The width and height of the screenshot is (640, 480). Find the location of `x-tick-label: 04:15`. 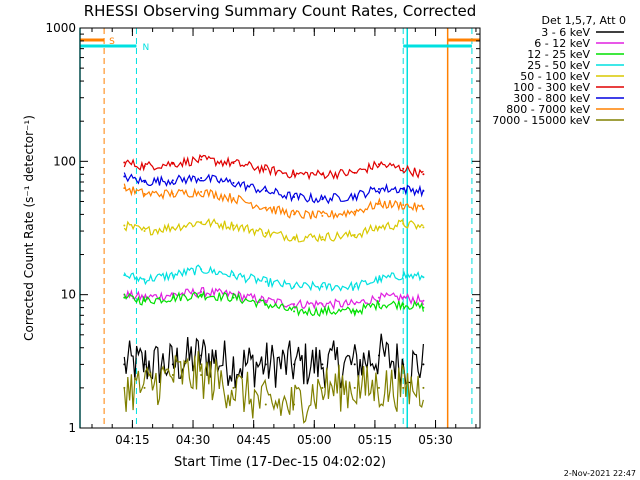

x-tick-label: 04:15 is located at coordinates (132, 440).